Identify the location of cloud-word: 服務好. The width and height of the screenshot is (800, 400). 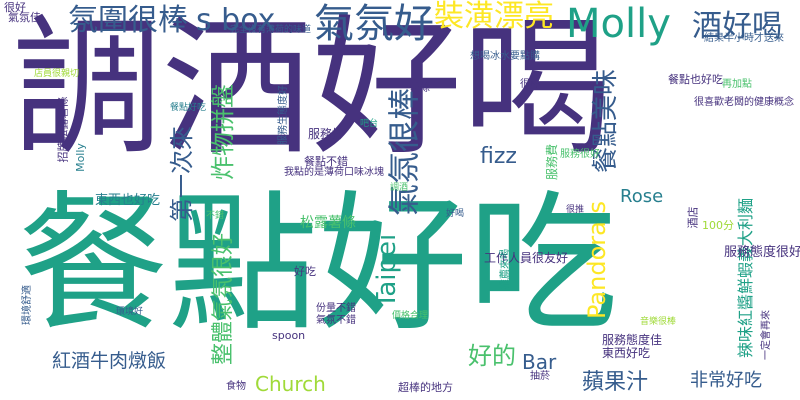
(326, 134).